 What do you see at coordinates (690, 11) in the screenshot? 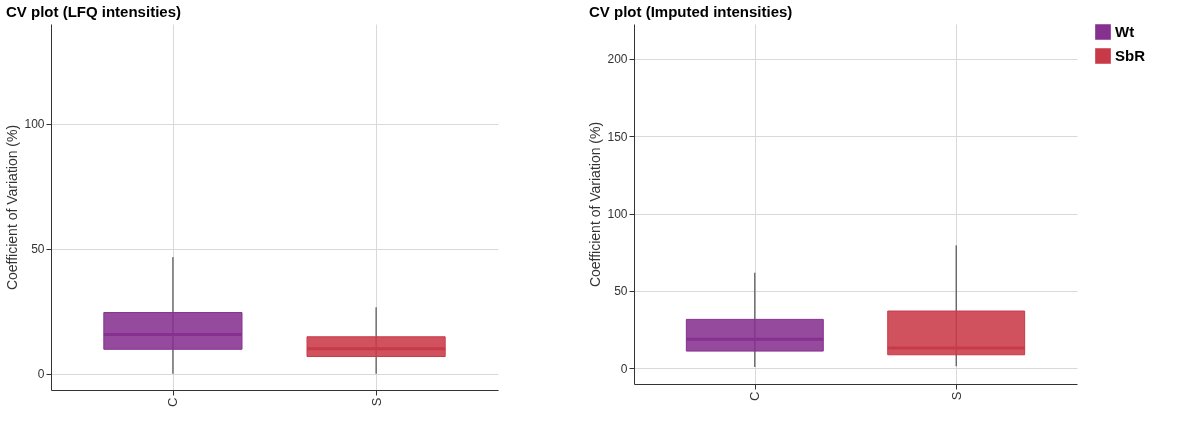
I see `chart-title: CV plot (Imputed intensities)` at bounding box center [690, 11].